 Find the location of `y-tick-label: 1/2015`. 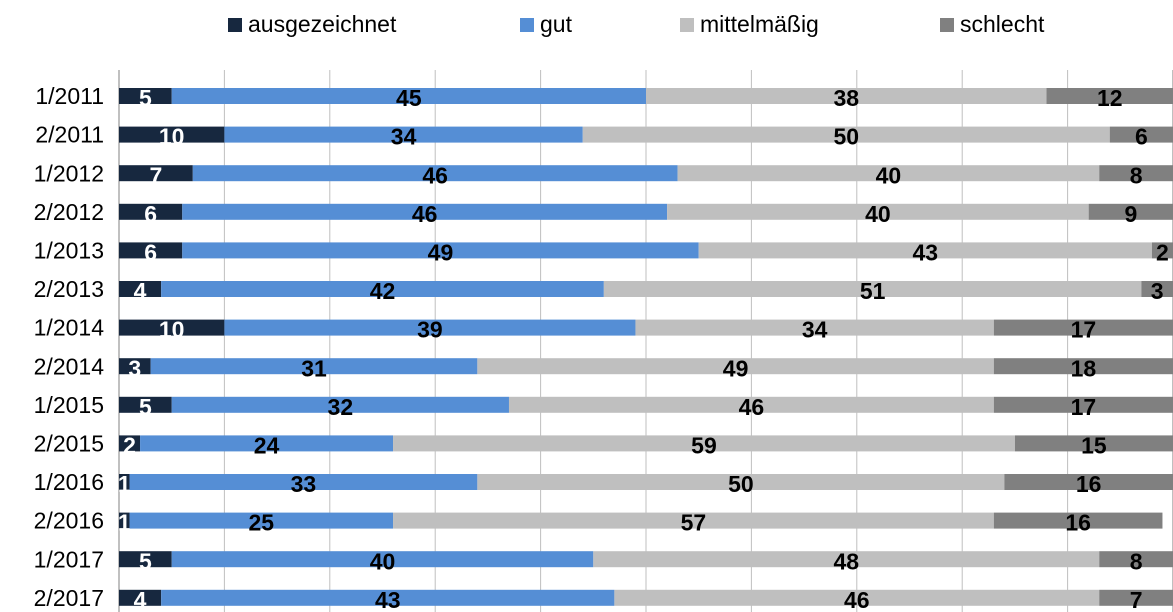

y-tick-label: 1/2015 is located at coordinates (69, 405).